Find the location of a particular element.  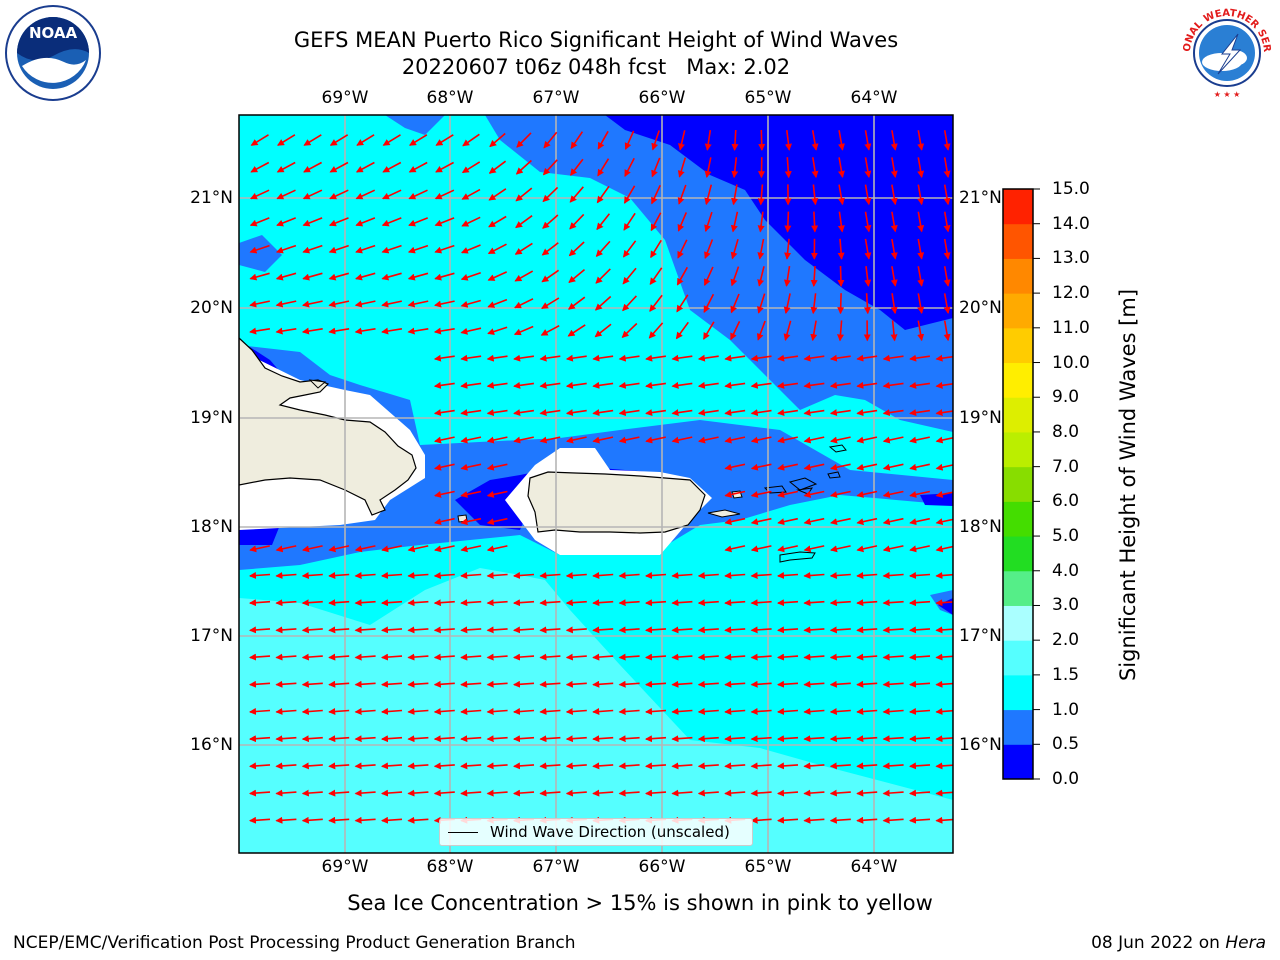

colorbar-frame is located at coordinates (1018, 484).